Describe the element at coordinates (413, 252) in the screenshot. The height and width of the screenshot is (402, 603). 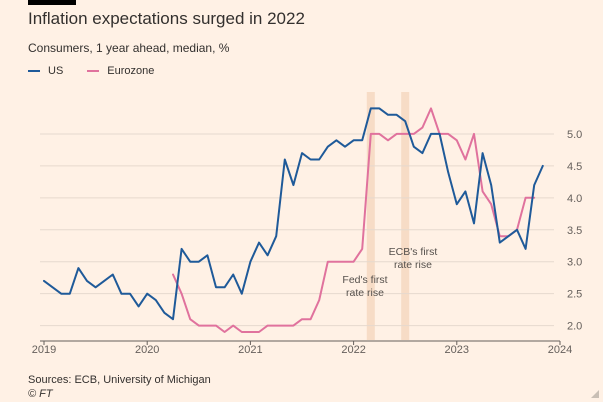
I see `annotation-label-1: ECB's first` at that location.